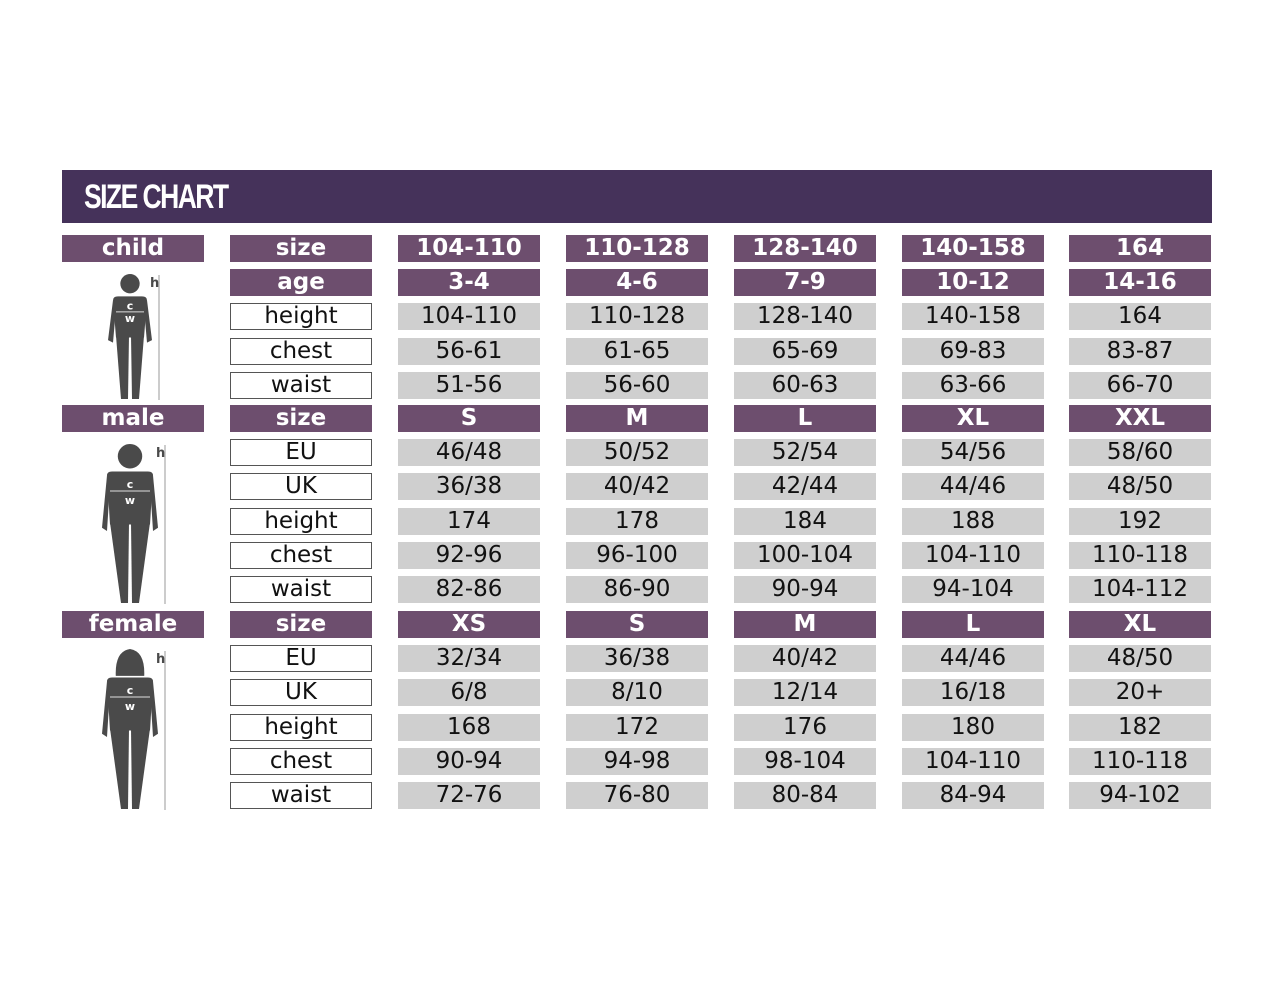 The width and height of the screenshot is (1280, 1000). Describe the element at coordinates (469, 589) in the screenshot. I see `table-cell: 82-86` at that location.